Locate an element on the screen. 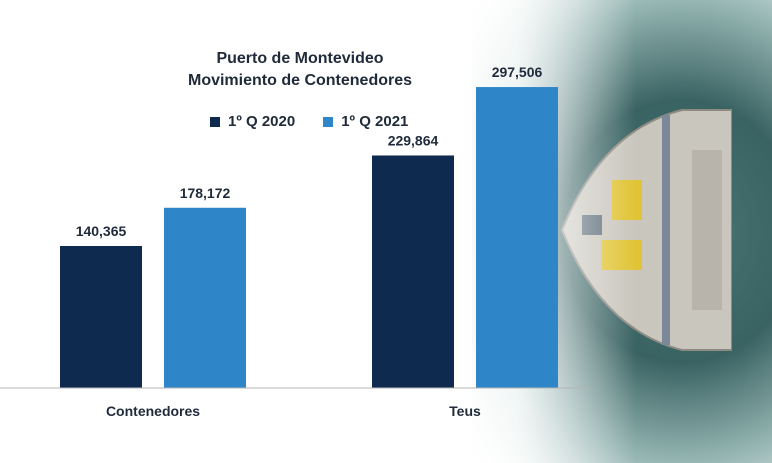  legend: 1º Q 2020 1º Q 2021 is located at coordinates (309, 121).